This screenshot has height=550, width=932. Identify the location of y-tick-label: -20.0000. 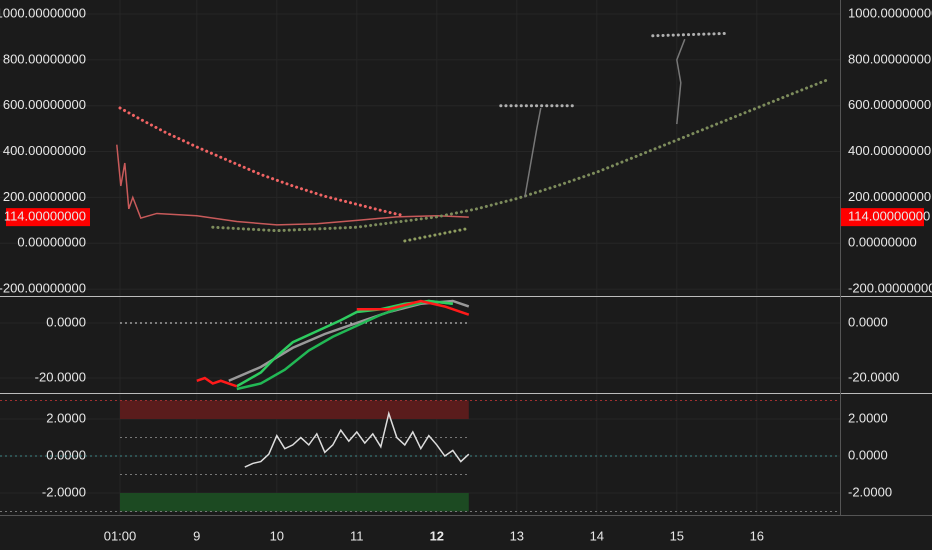
(60, 376).